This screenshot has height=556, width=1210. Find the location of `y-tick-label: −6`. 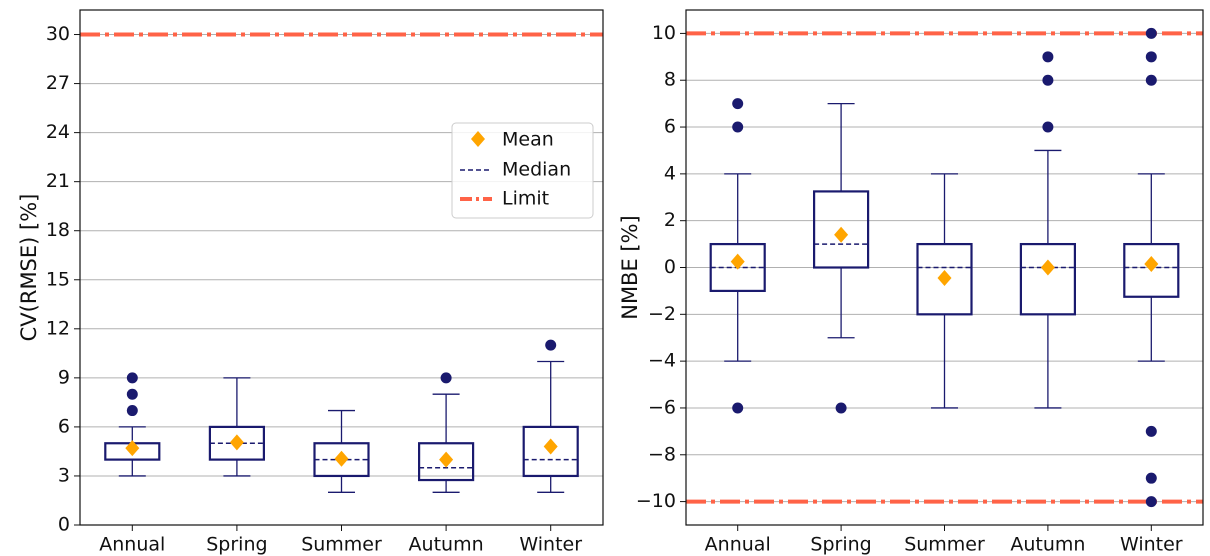

y-tick-label: −6 is located at coordinates (662, 407).